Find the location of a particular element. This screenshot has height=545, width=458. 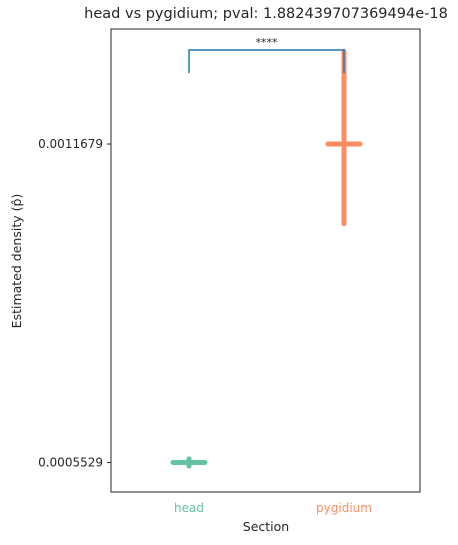

x-axis-label: Section is located at coordinates (266, 526).